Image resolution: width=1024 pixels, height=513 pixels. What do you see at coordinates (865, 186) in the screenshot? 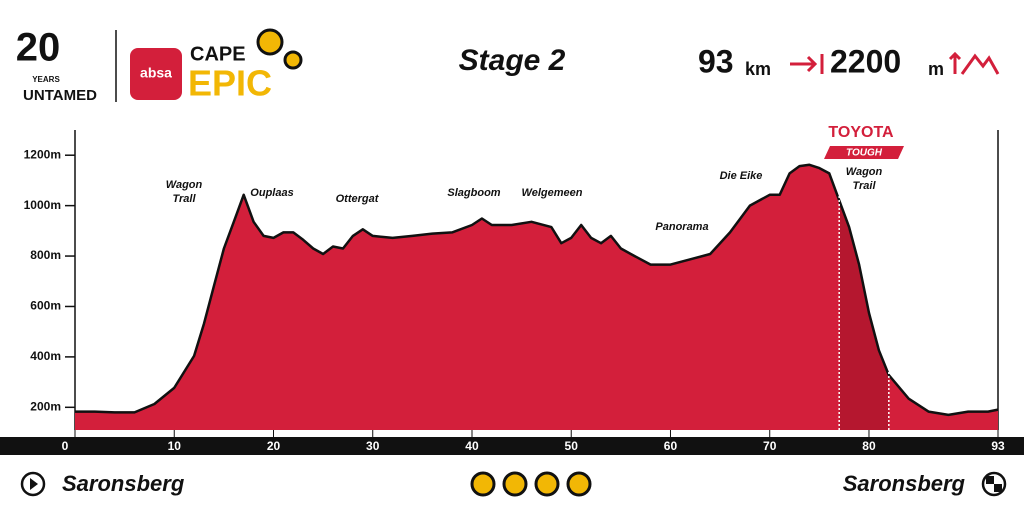
I see `highlight-label: Trail` at bounding box center [865, 186].